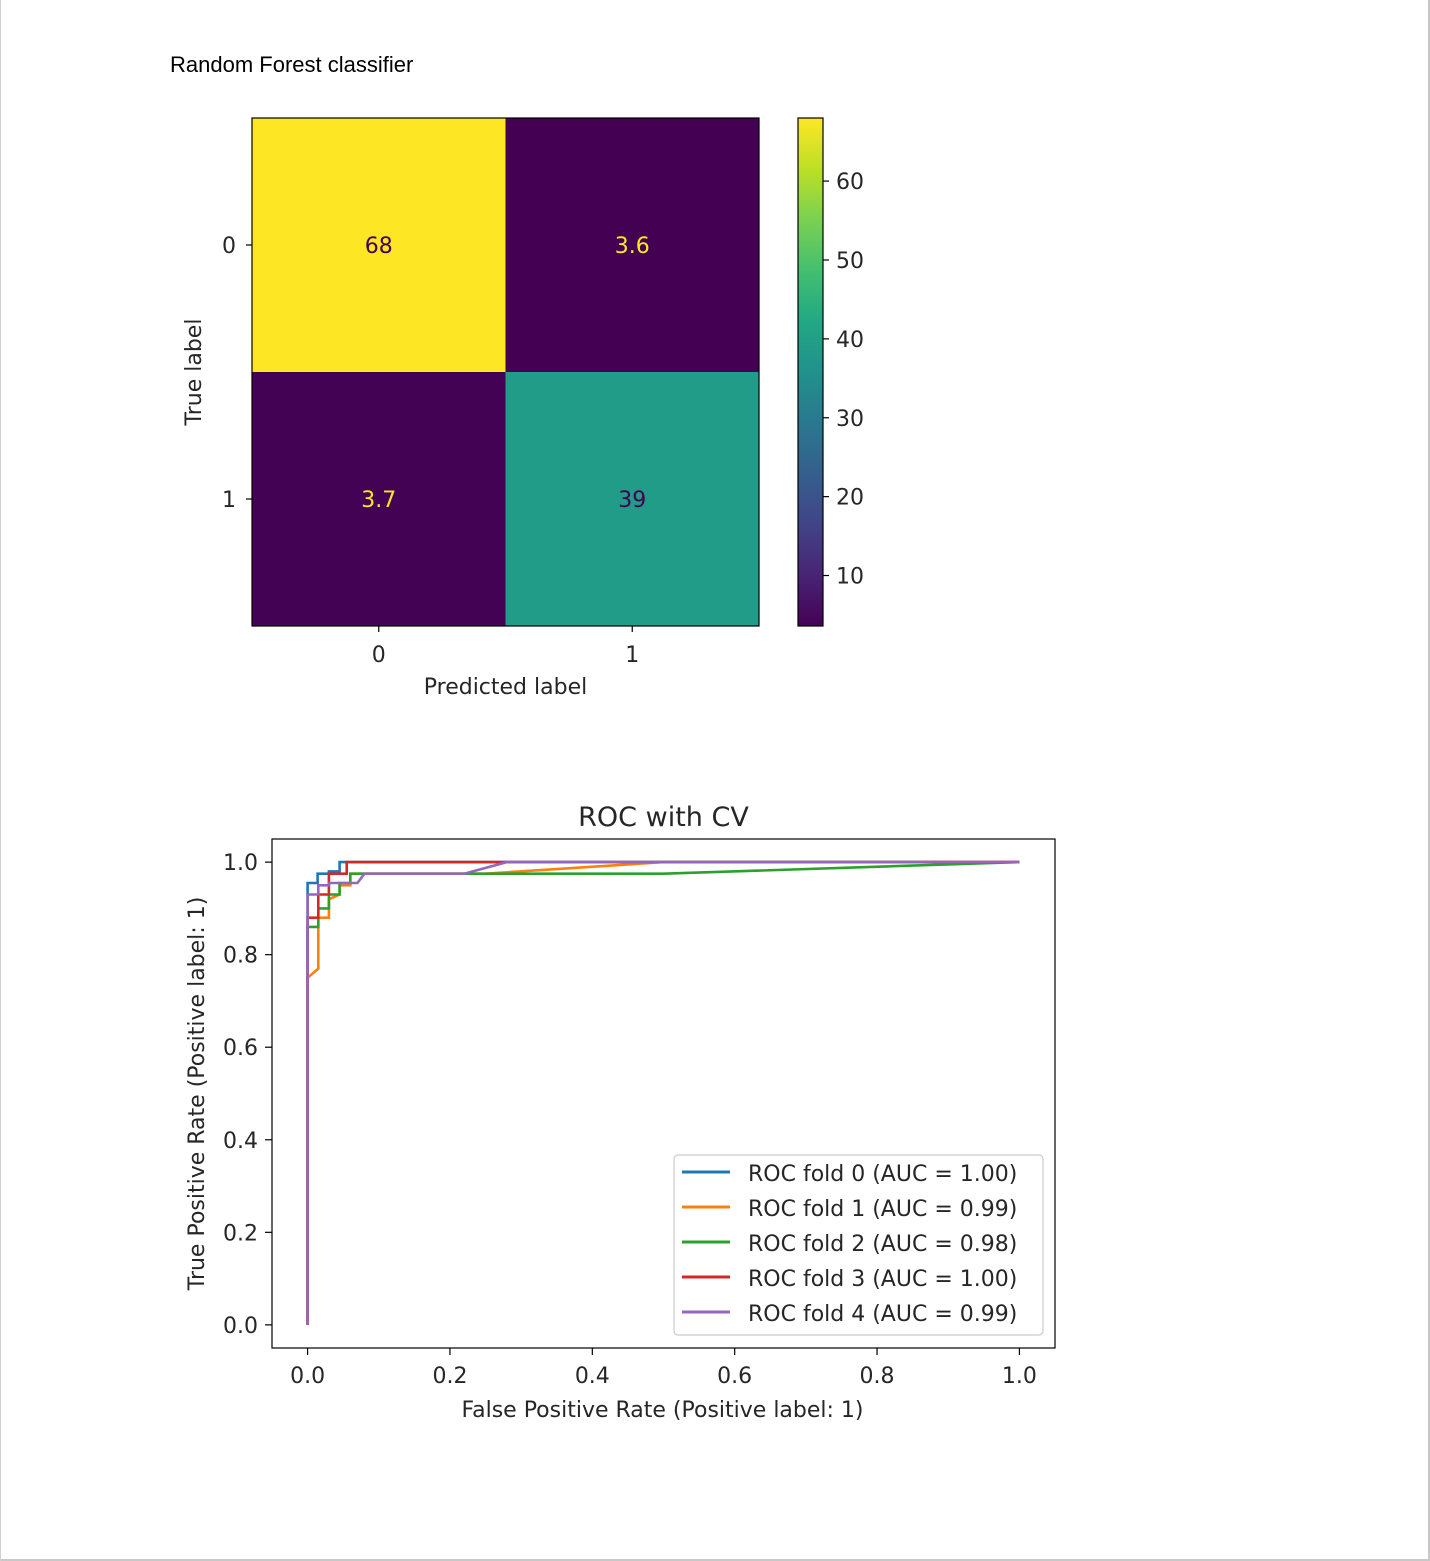 The width and height of the screenshot is (1430, 1561). Describe the element at coordinates (843, 380) in the screenshot. I see `colorbar-ticks: 10 20 30 40 50 60` at that location.